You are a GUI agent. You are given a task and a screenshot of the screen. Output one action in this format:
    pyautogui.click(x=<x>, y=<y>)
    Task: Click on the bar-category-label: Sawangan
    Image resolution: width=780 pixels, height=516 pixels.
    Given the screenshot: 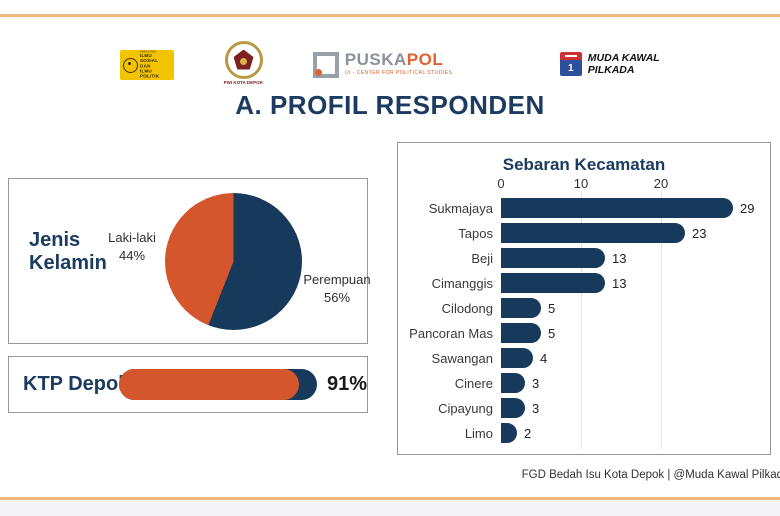 What is the action you would take?
    pyautogui.click(x=462, y=358)
    